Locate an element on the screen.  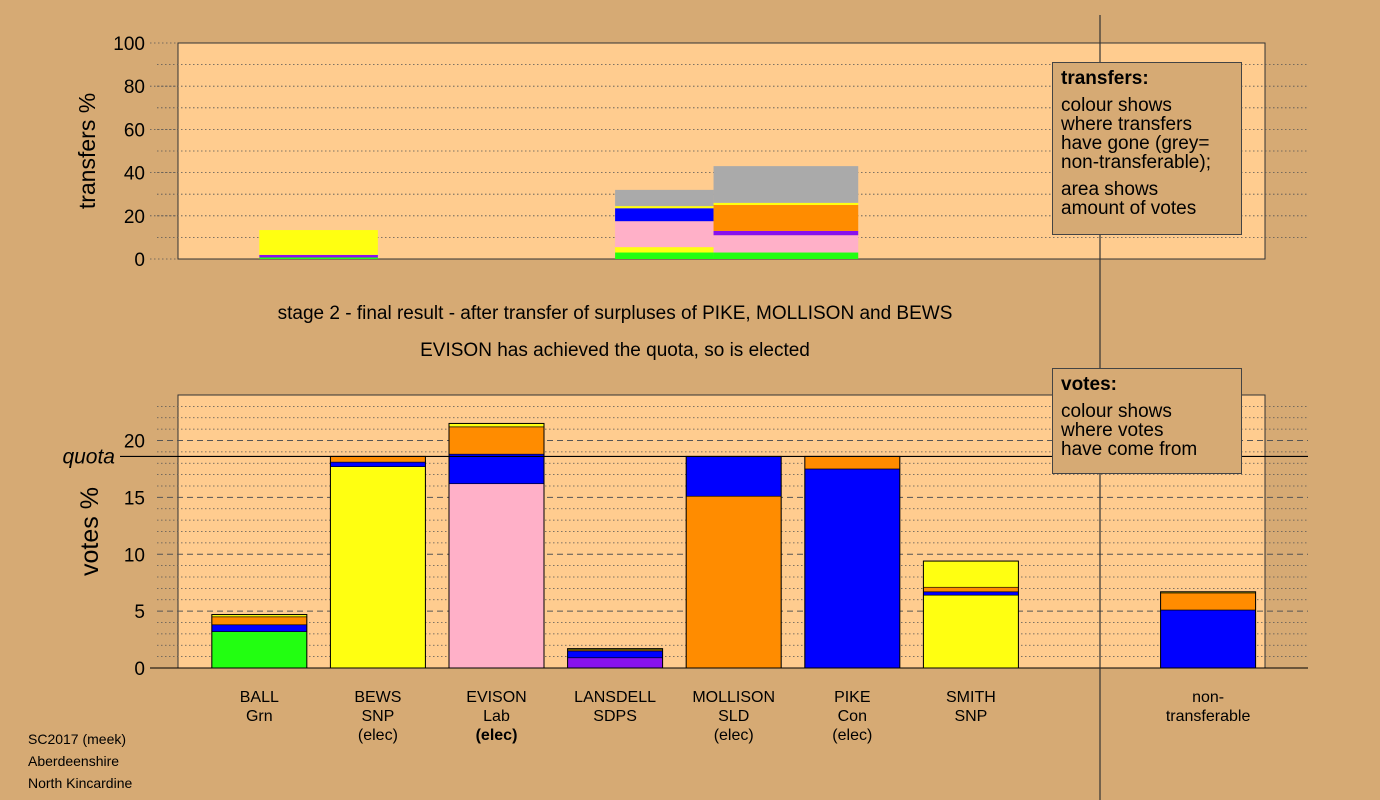
transfer-segment-mollison-lab is located at coordinates (664, 234).